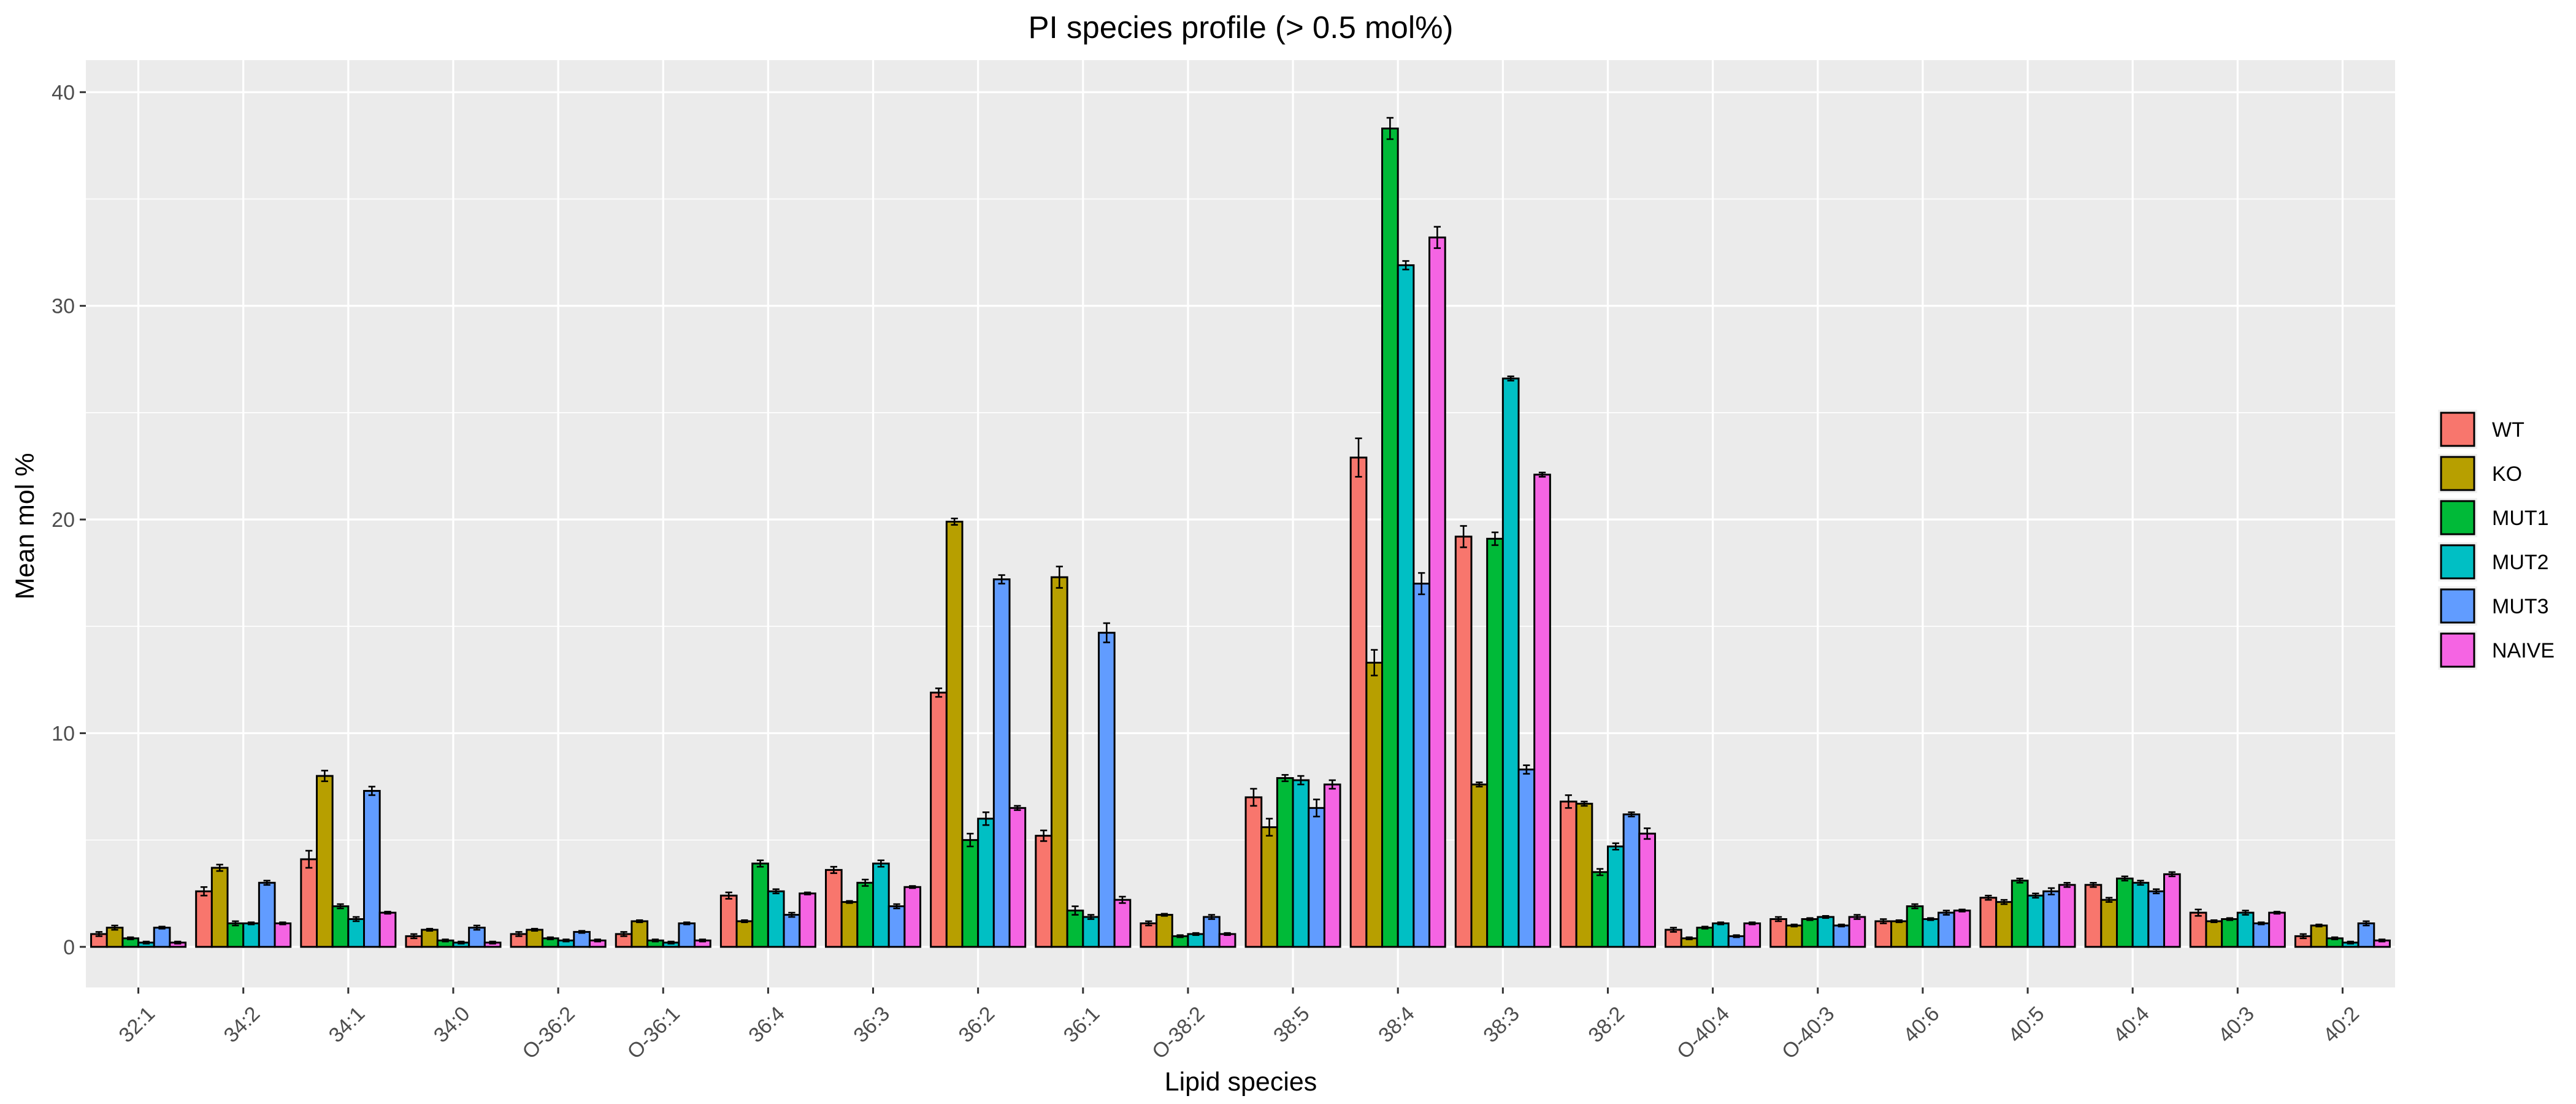 The height and width of the screenshot is (1104, 2576). I want to click on errorbar-mut3-38:5, so click(1317, 808).